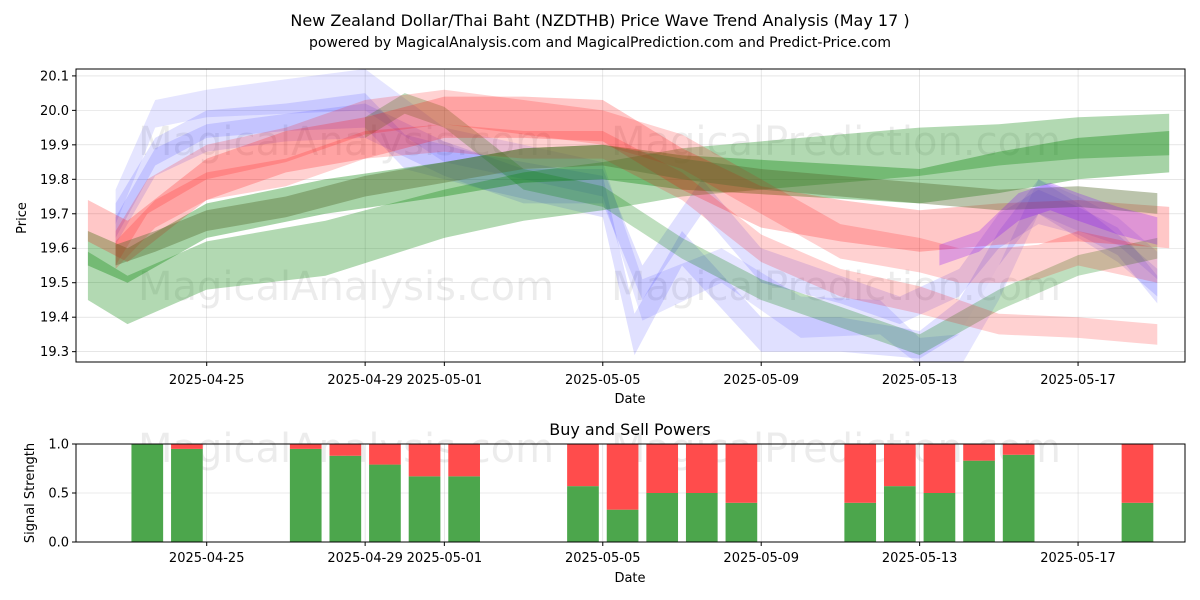 The image size is (1200, 600). Describe the element at coordinates (445, 380) in the screenshot. I see `price-x-tick-label: 2025-05-01` at that location.